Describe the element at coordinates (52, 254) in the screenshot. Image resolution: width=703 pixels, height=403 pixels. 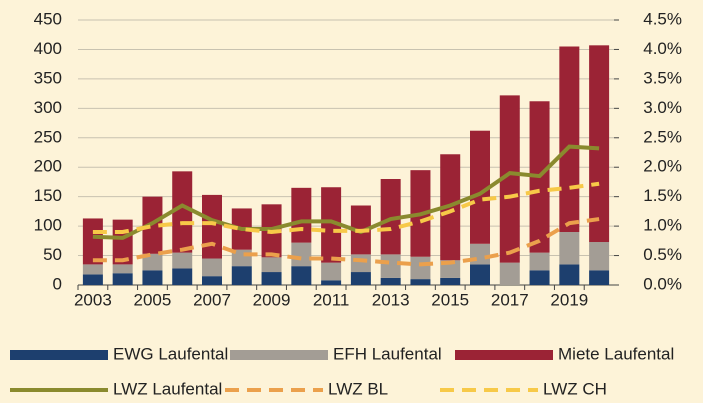
I see `y-tick-label: 50` at that location.